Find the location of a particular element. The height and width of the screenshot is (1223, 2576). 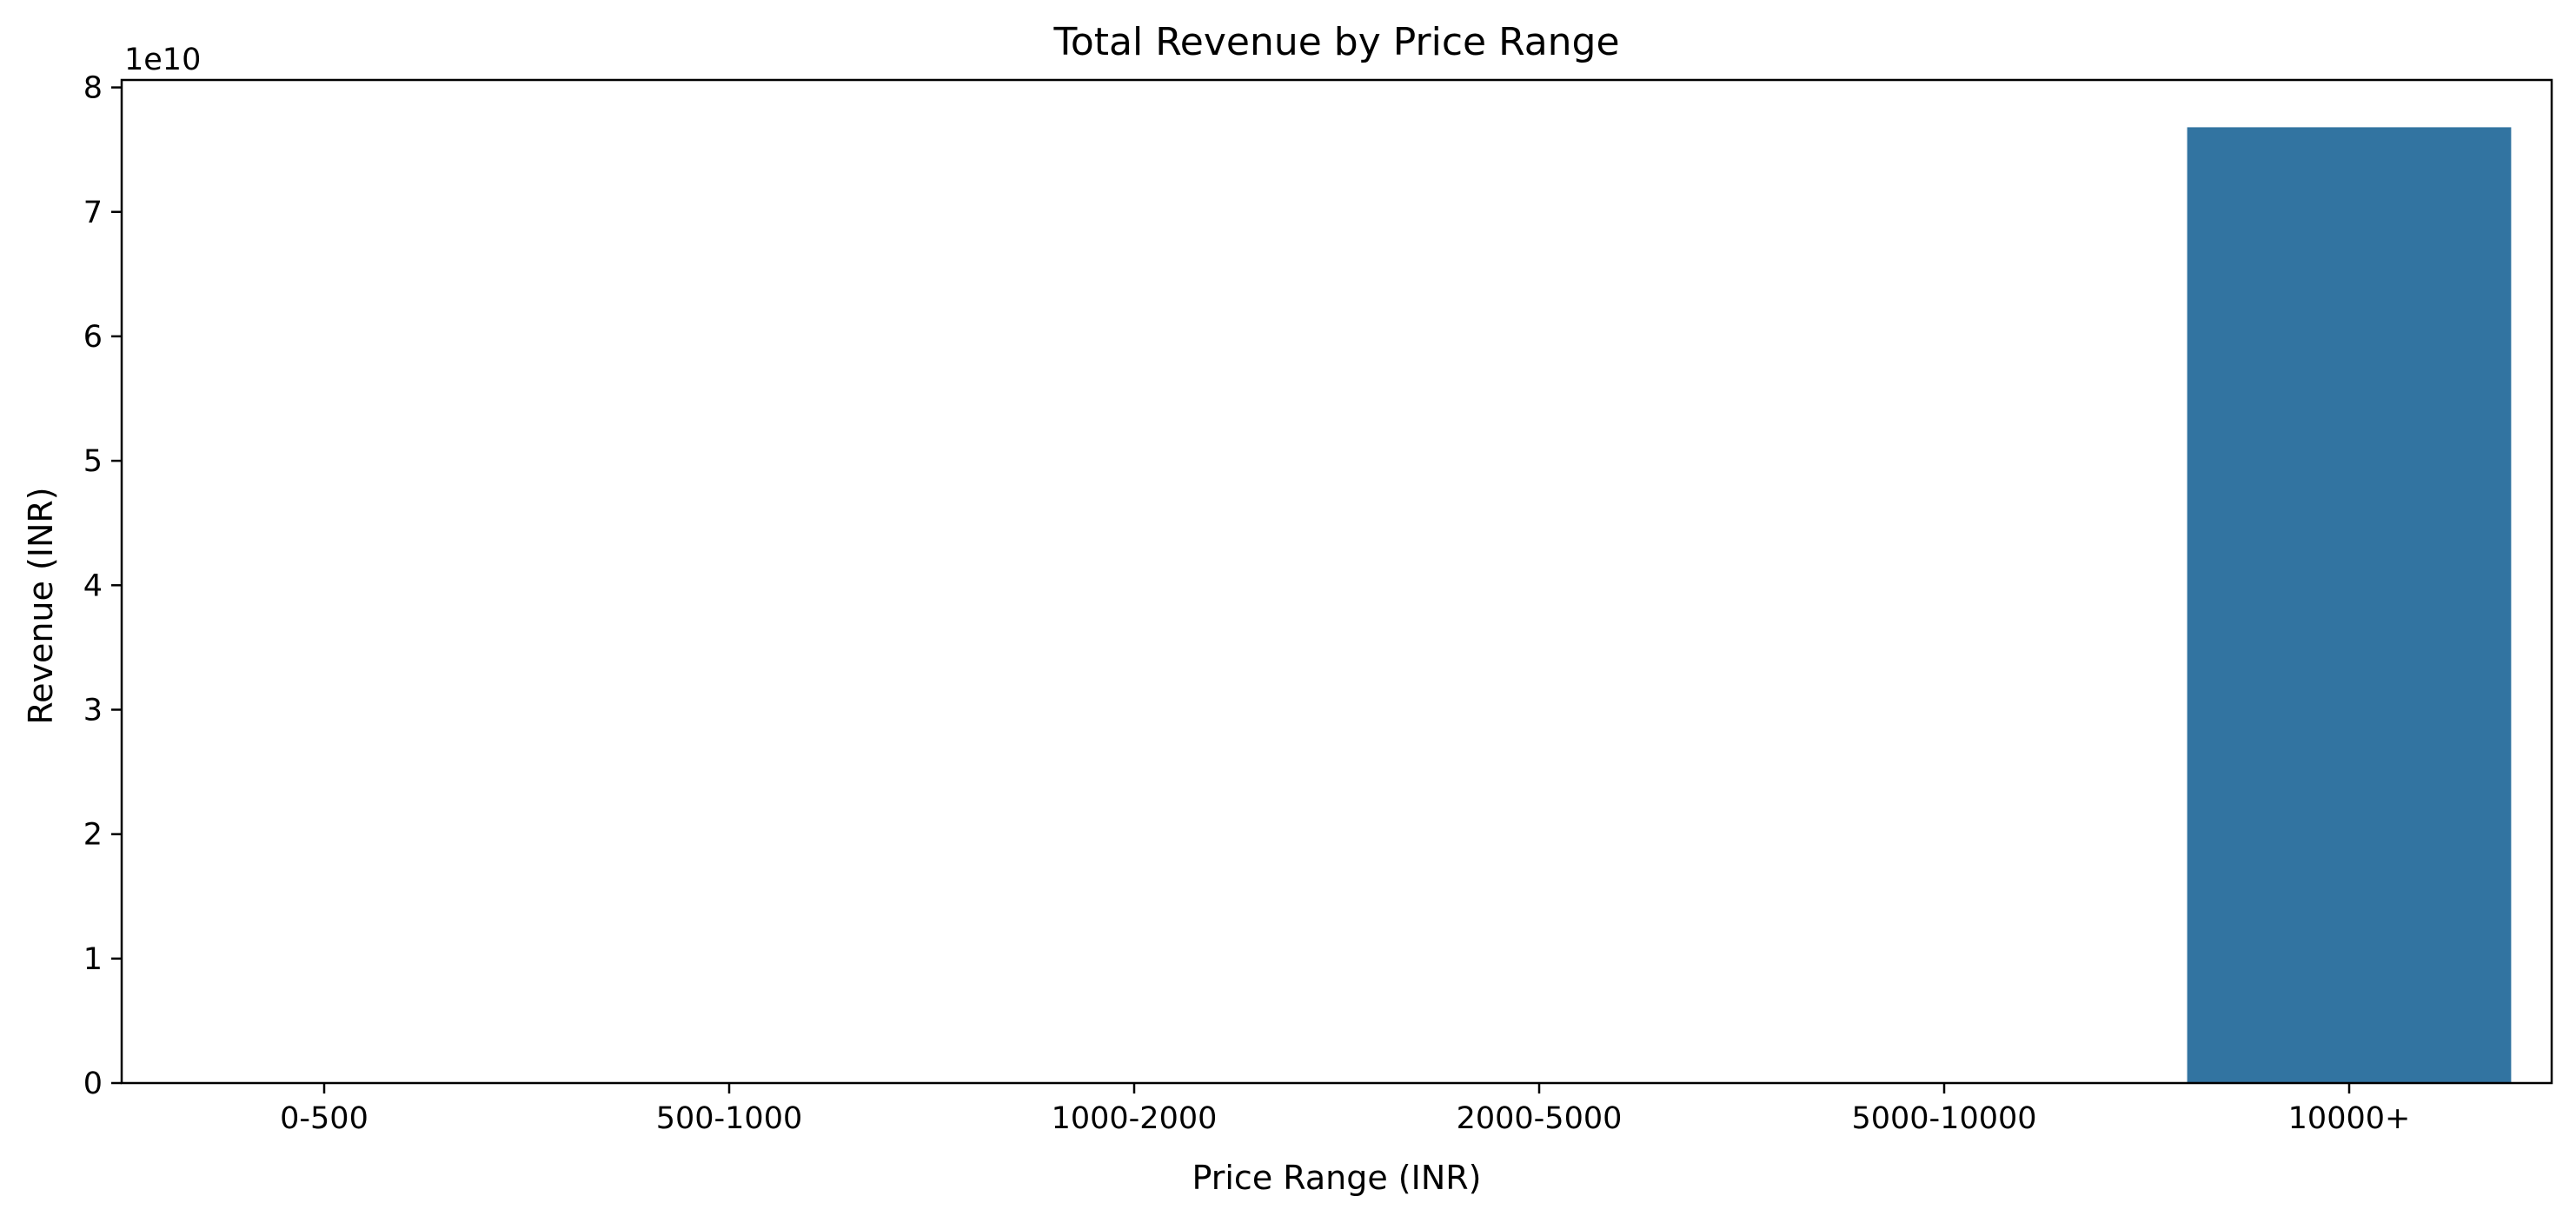

y-tick-label: 8 is located at coordinates (93, 88).